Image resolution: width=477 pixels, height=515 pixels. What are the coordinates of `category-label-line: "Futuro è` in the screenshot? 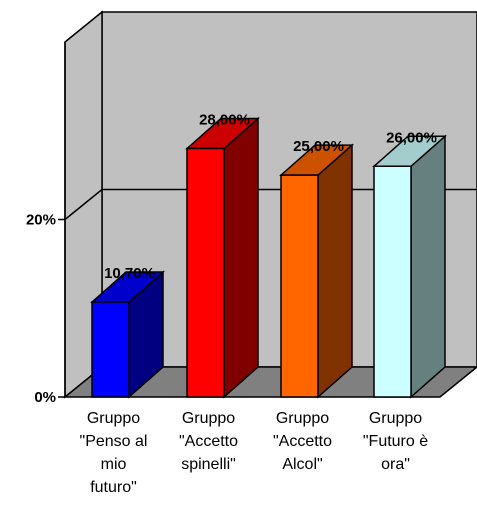 It's located at (395, 441).